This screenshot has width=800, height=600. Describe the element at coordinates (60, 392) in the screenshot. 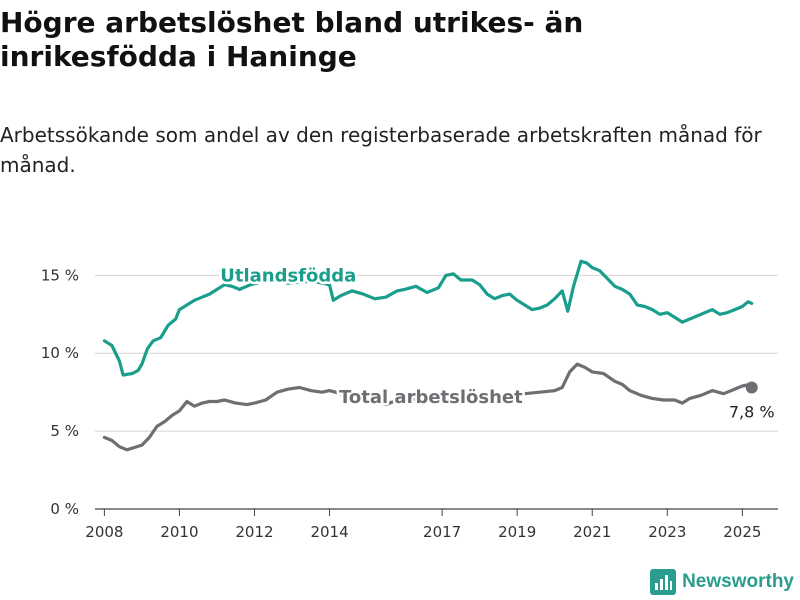

I see `y-axis: 0 % 5 % 10 % 15 %` at that location.